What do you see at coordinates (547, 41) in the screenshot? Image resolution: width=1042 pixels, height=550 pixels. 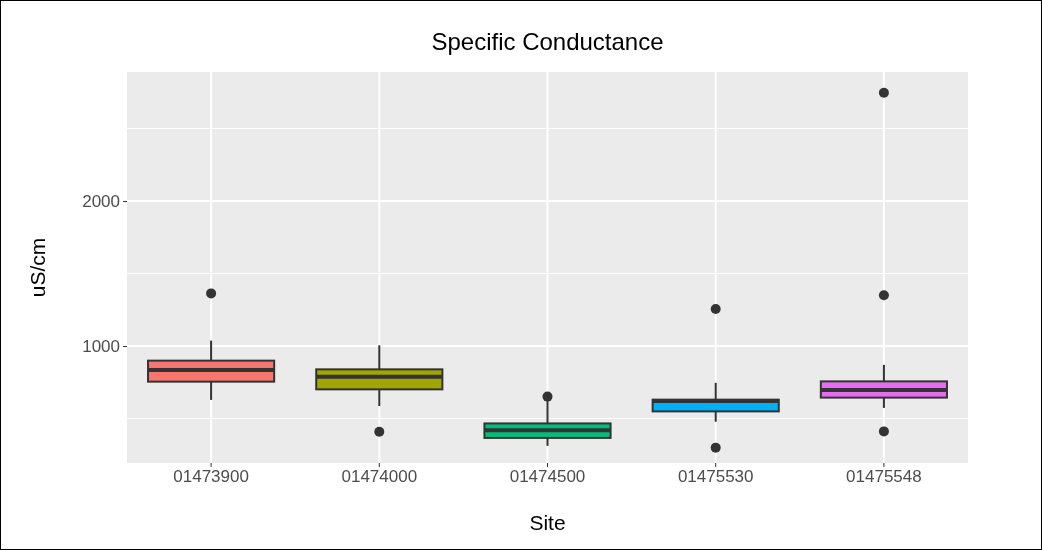 I see `chart-title: Specific Conductance` at bounding box center [547, 41].